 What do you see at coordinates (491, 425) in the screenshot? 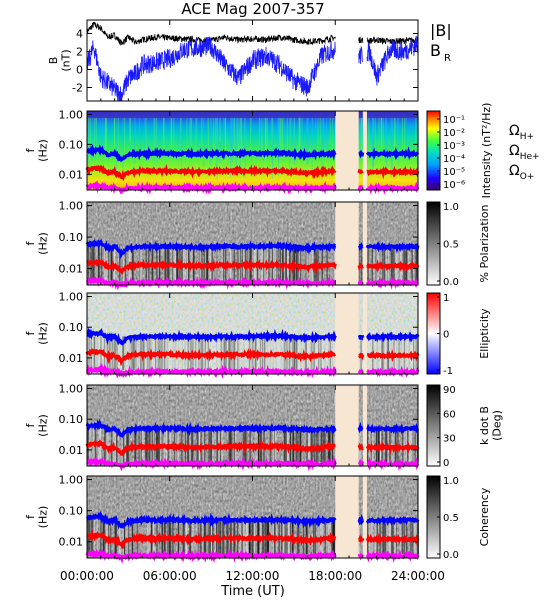
I see `colorbar-label: k dot B(Deg)` at bounding box center [491, 425].